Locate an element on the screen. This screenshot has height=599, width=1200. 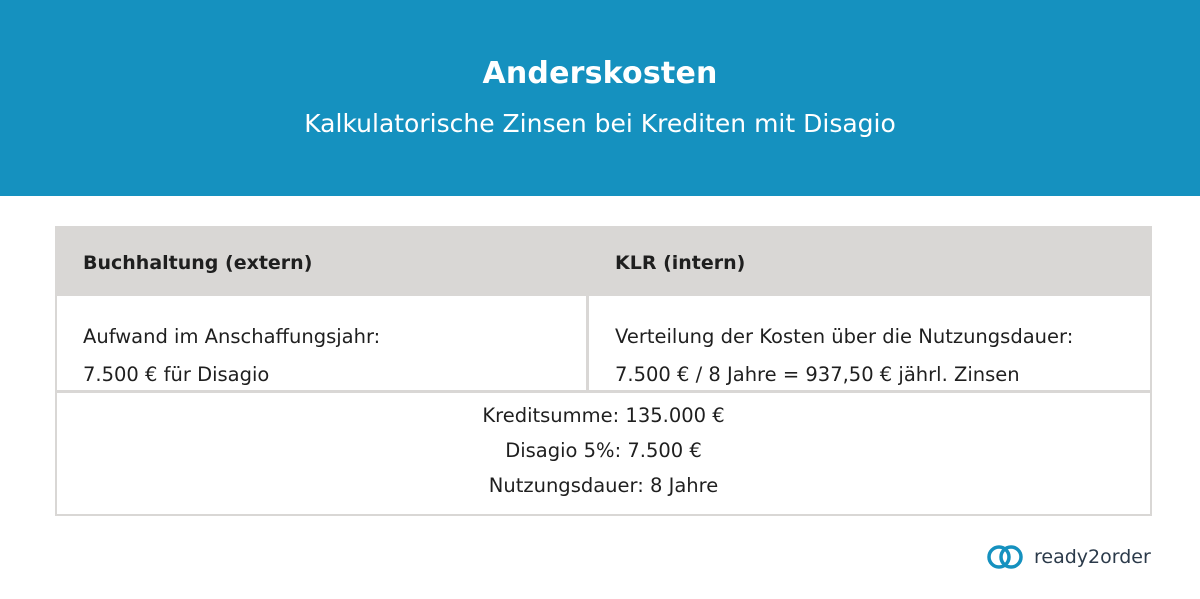
summary-line: Disagio 5%: 7.500 € is located at coordinates (603, 450).